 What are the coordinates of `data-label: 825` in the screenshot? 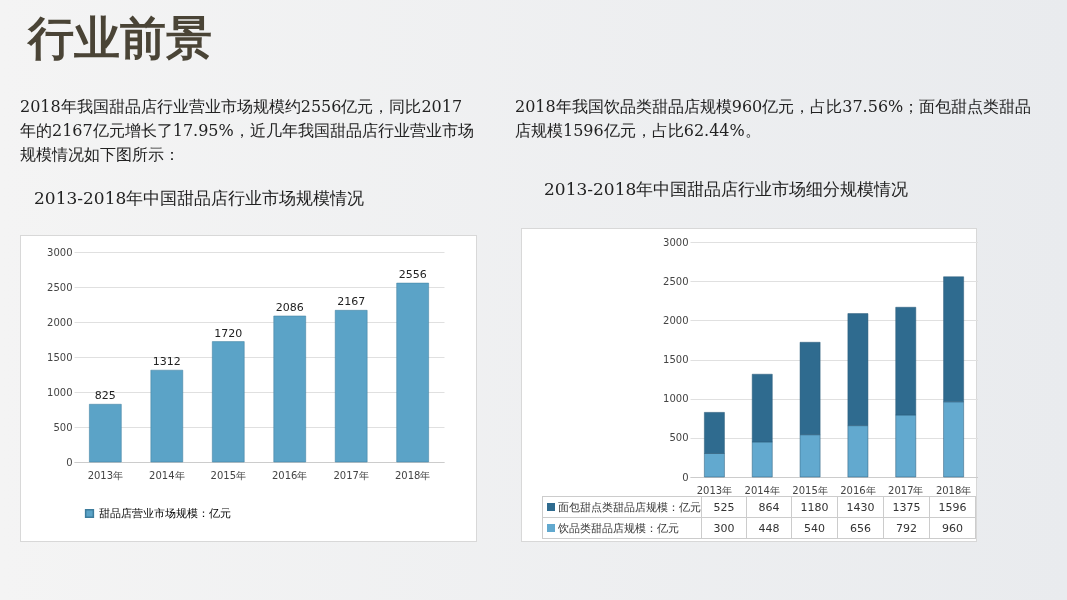 It's located at (105, 396).